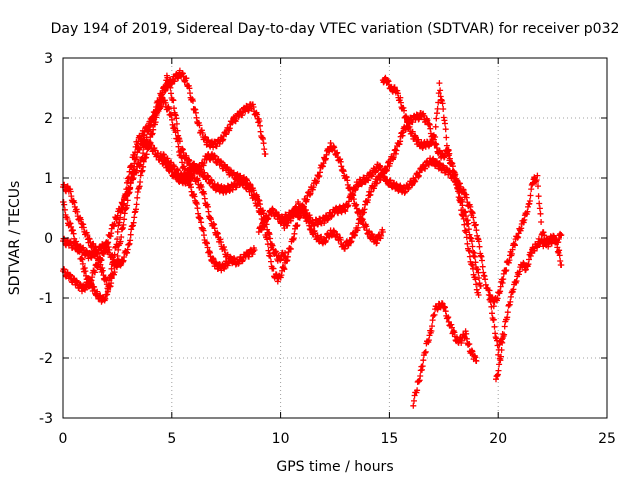 The image size is (640, 480). I want to click on y-tick-label: -2, so click(46, 359).